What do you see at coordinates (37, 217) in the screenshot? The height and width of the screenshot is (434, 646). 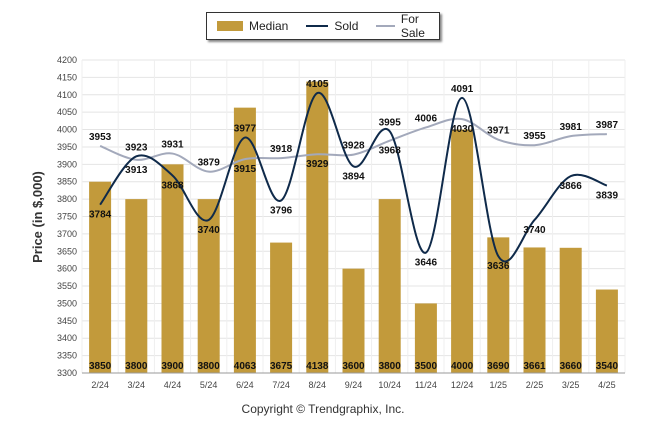 I see `y-axis-title: Price (in $,000)` at bounding box center [37, 217].